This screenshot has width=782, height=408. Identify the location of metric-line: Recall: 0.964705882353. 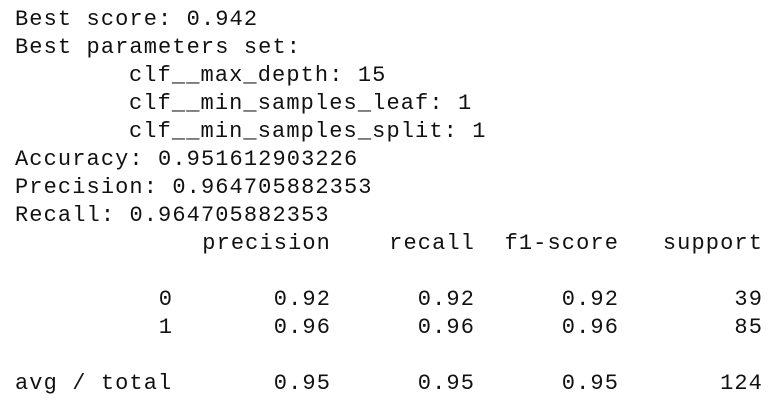
(172, 216).